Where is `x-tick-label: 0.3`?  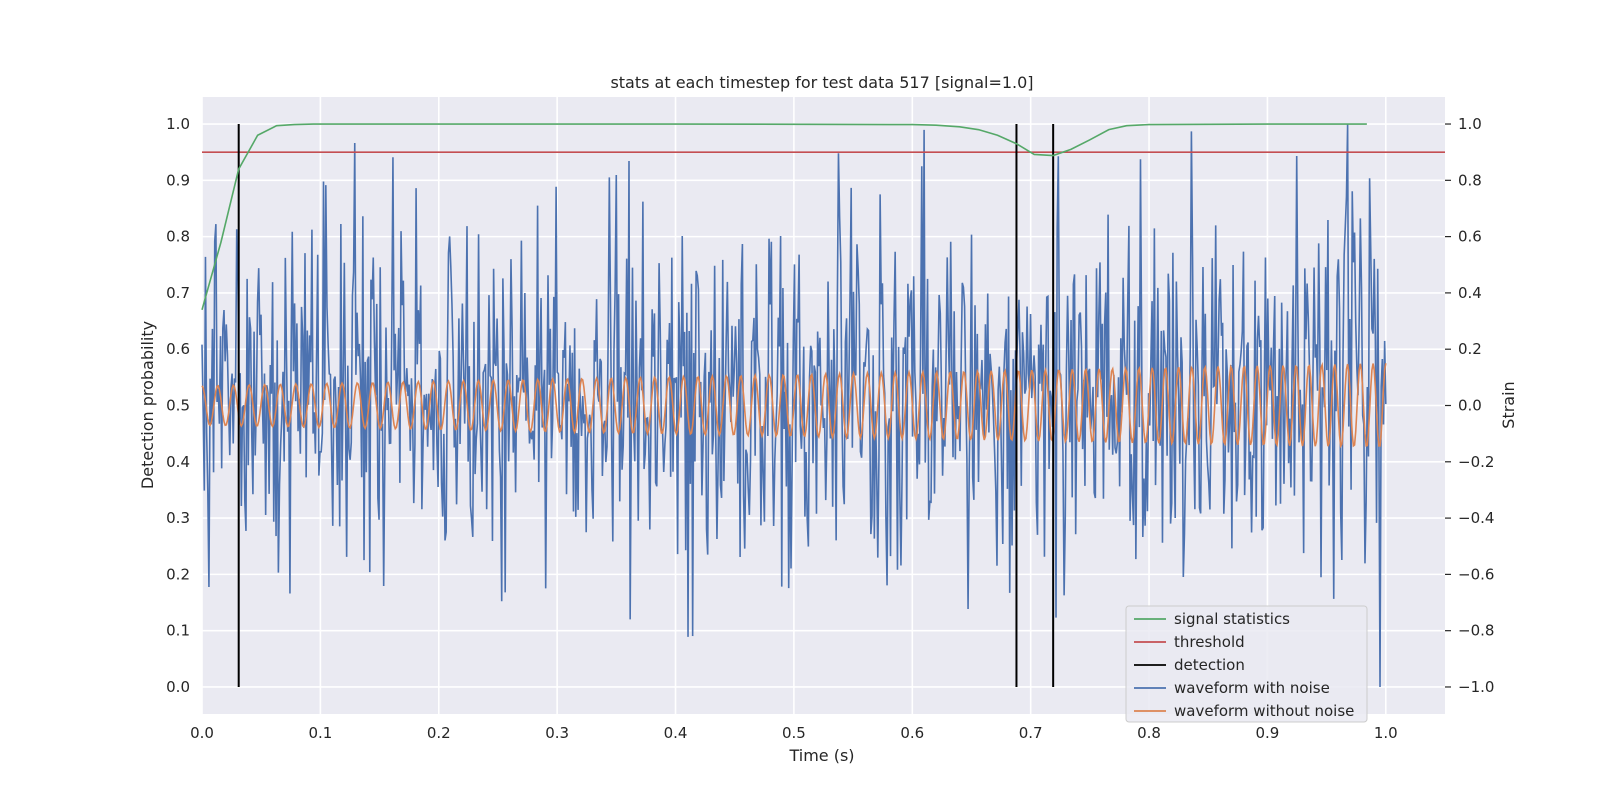 x-tick-label: 0.3 is located at coordinates (557, 733).